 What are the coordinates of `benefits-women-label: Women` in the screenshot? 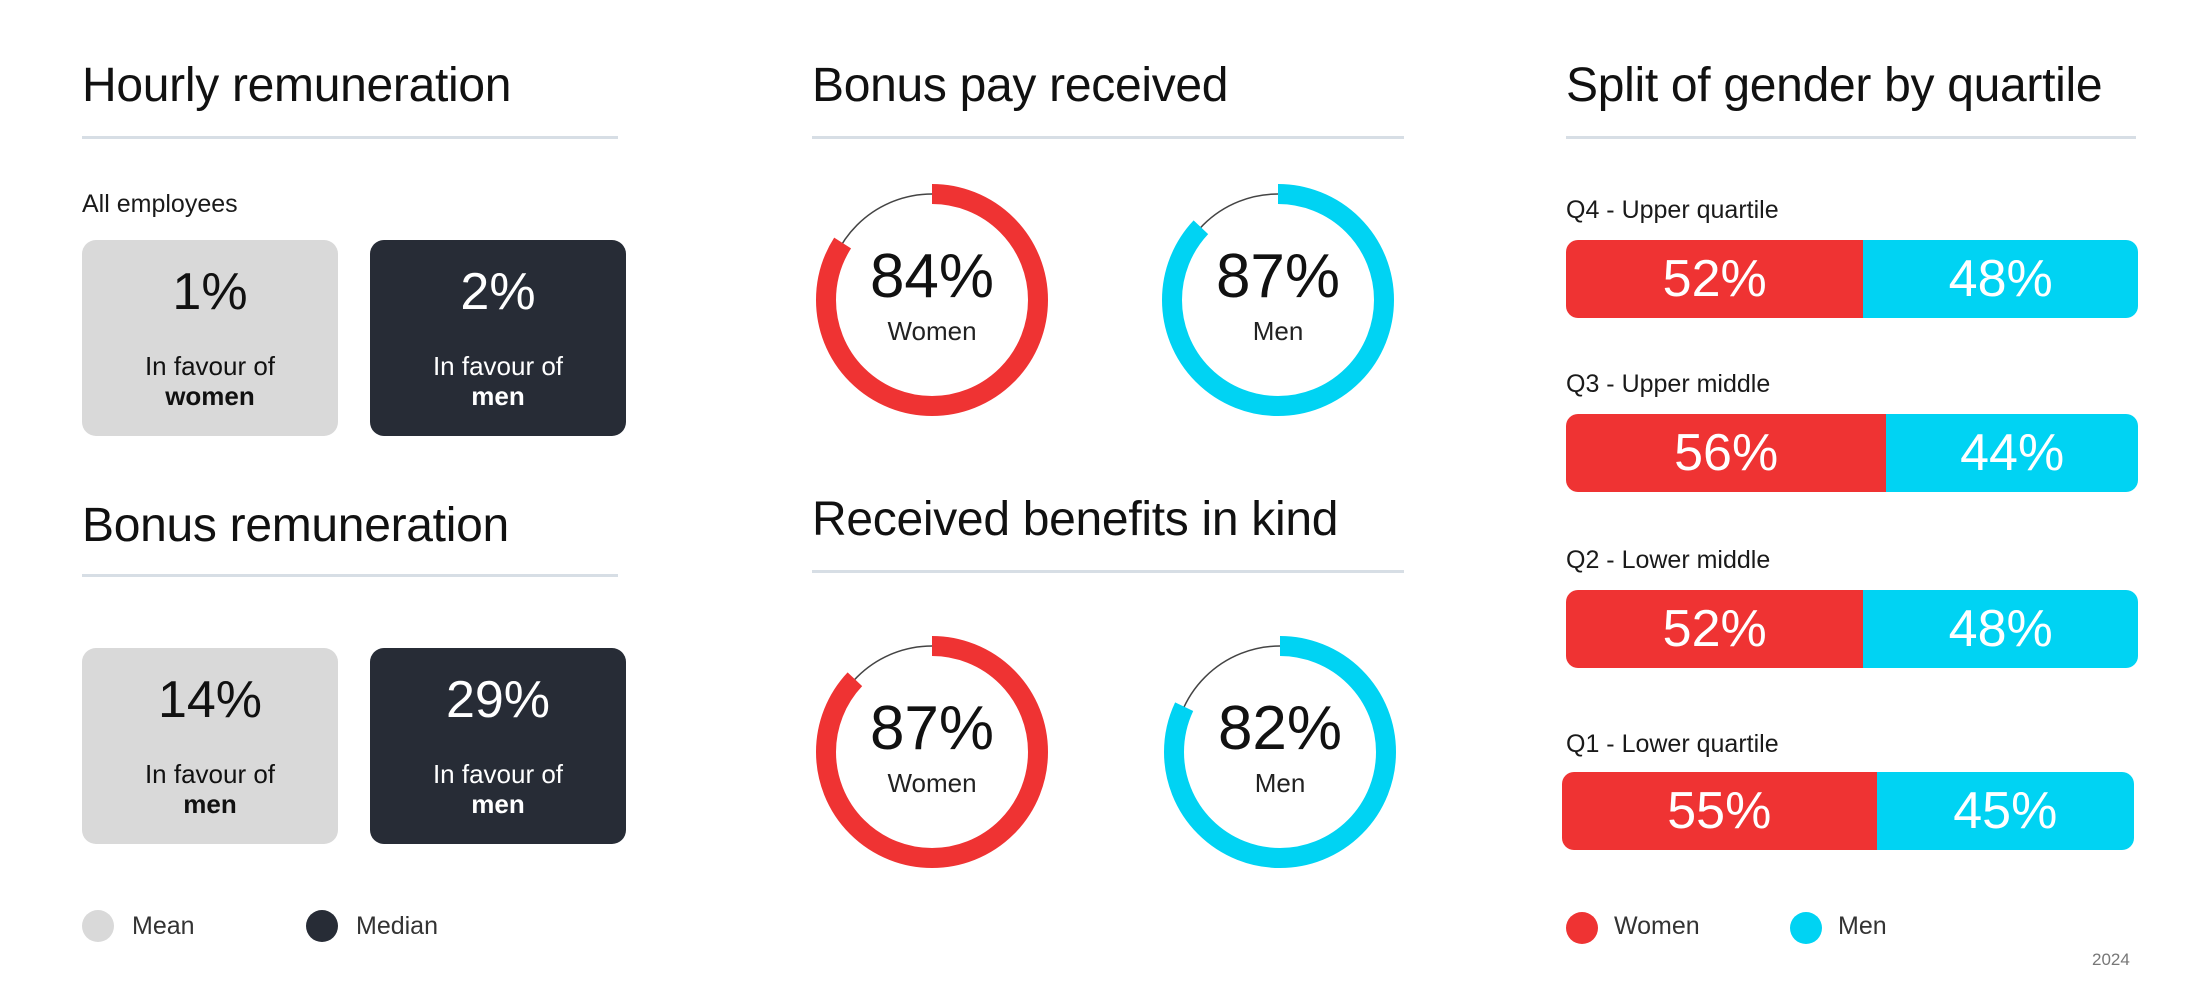 It's located at (932, 782).